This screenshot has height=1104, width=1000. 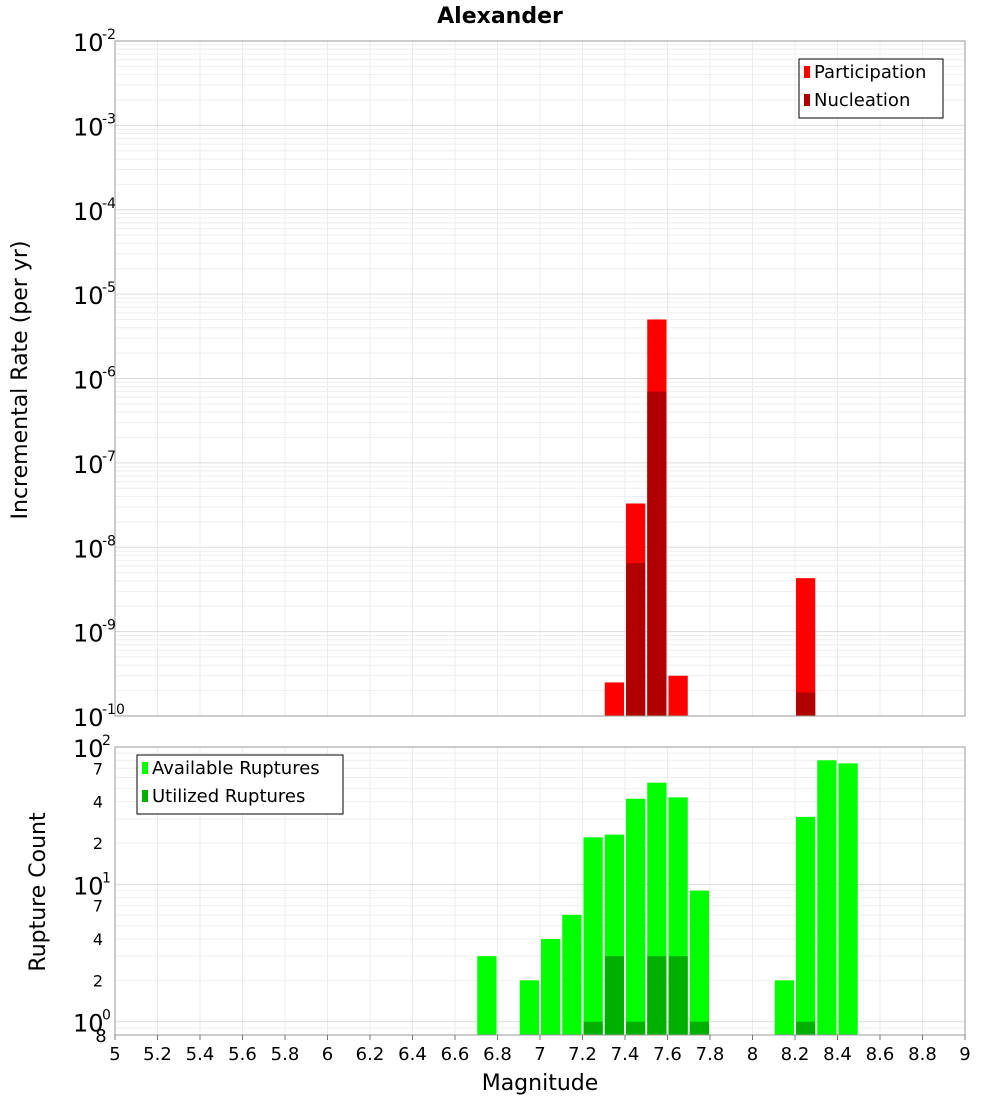 What do you see at coordinates (228, 796) in the screenshot?
I see `legend-label: Utilized Ruptures` at bounding box center [228, 796].